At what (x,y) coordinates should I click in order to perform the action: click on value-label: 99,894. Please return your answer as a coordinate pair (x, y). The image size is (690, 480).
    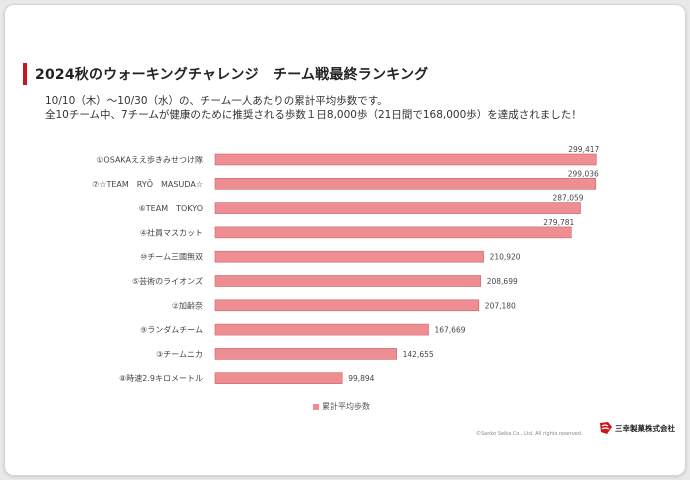
    Looking at the image, I should click on (361, 378).